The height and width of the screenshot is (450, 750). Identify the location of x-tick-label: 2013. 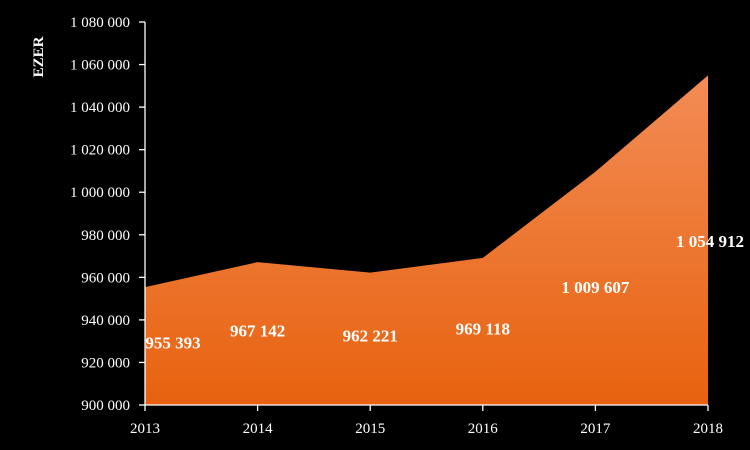
(145, 429).